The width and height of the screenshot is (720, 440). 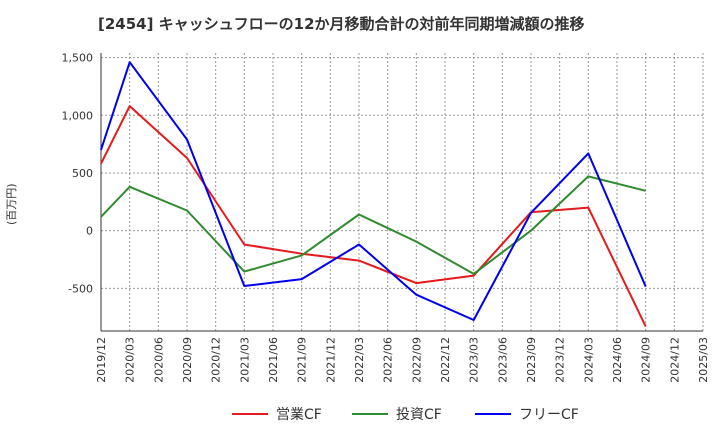 I want to click on x-tick-label: 2024/09, so click(x=646, y=360).